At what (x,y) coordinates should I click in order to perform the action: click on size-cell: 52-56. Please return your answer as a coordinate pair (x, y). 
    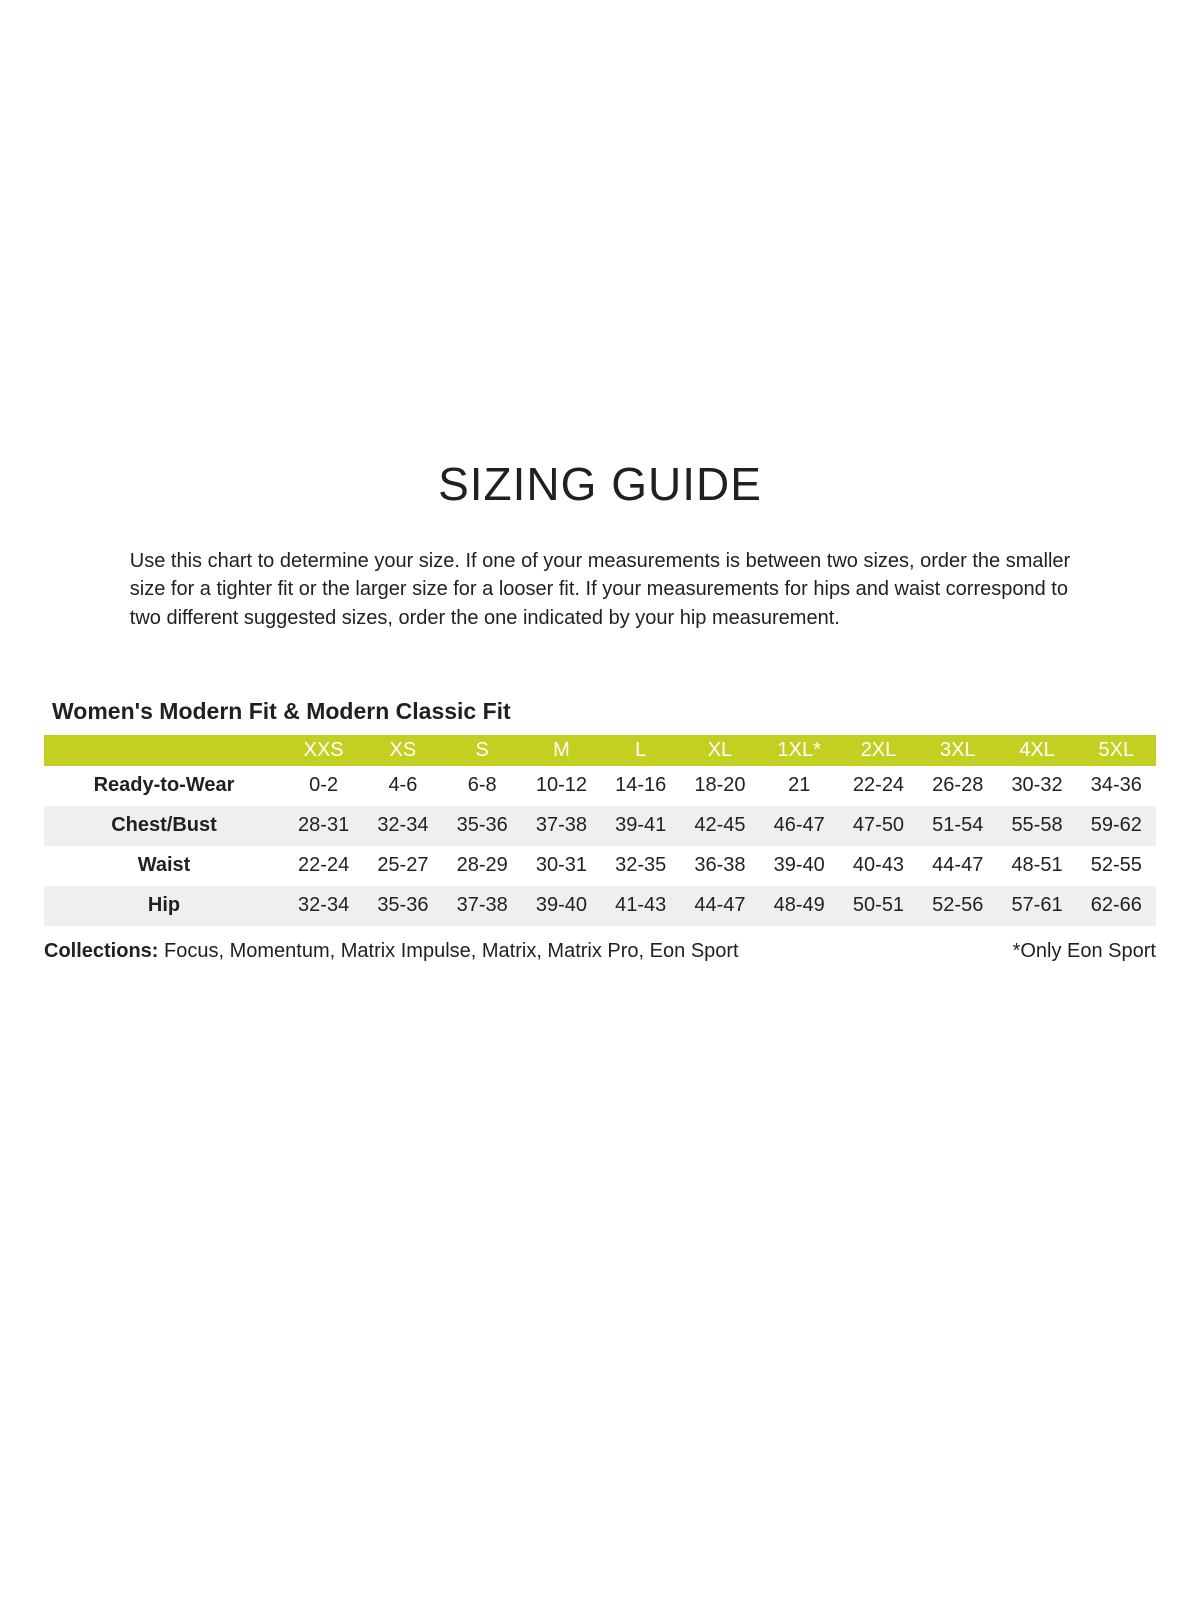
    Looking at the image, I should click on (958, 905).